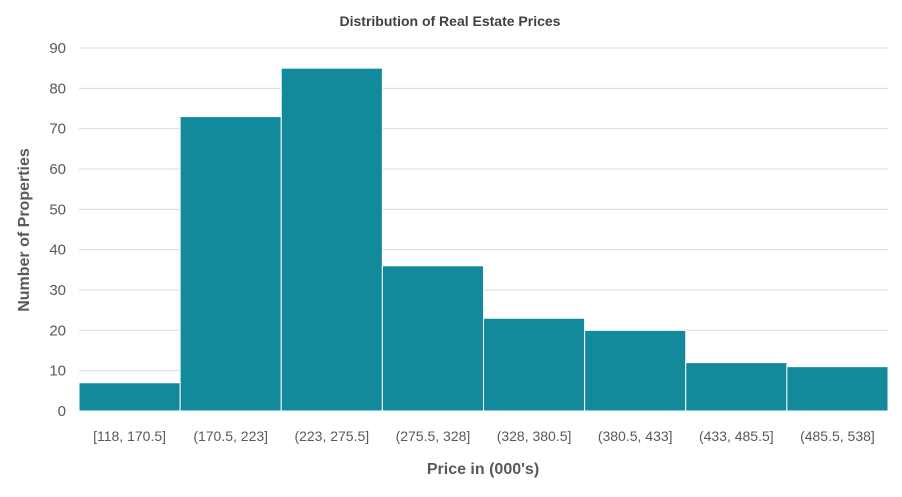  What do you see at coordinates (57, 230) in the screenshot?
I see `y-axis-ticks: 0 10 20 30 40 50 60 70 80 90` at bounding box center [57, 230].